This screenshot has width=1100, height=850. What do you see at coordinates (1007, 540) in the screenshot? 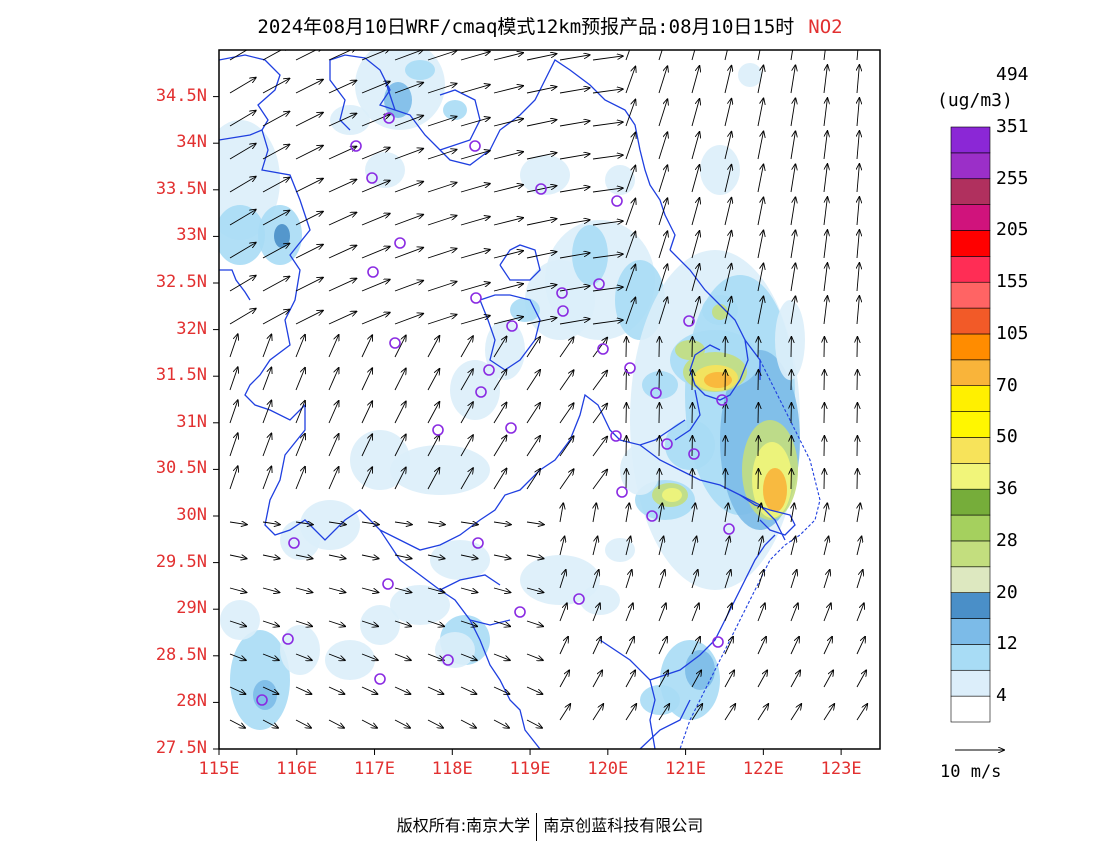
I see `legend-tick-label: 28` at bounding box center [1007, 540].